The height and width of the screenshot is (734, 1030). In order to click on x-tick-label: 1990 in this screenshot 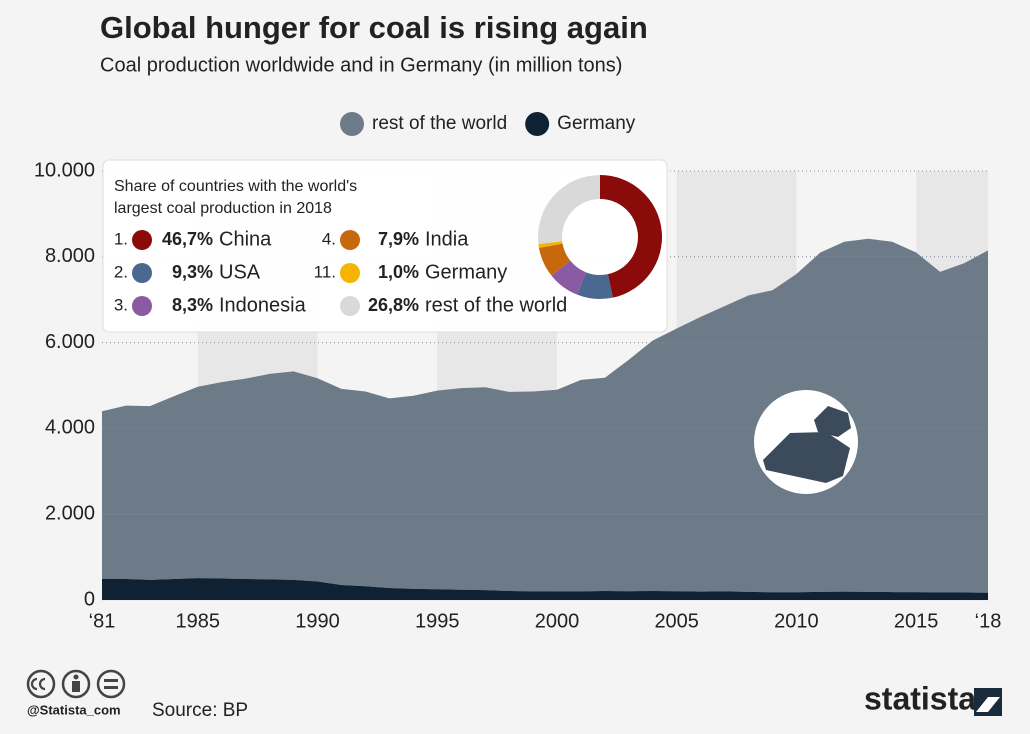, I will do `click(317, 621)`.